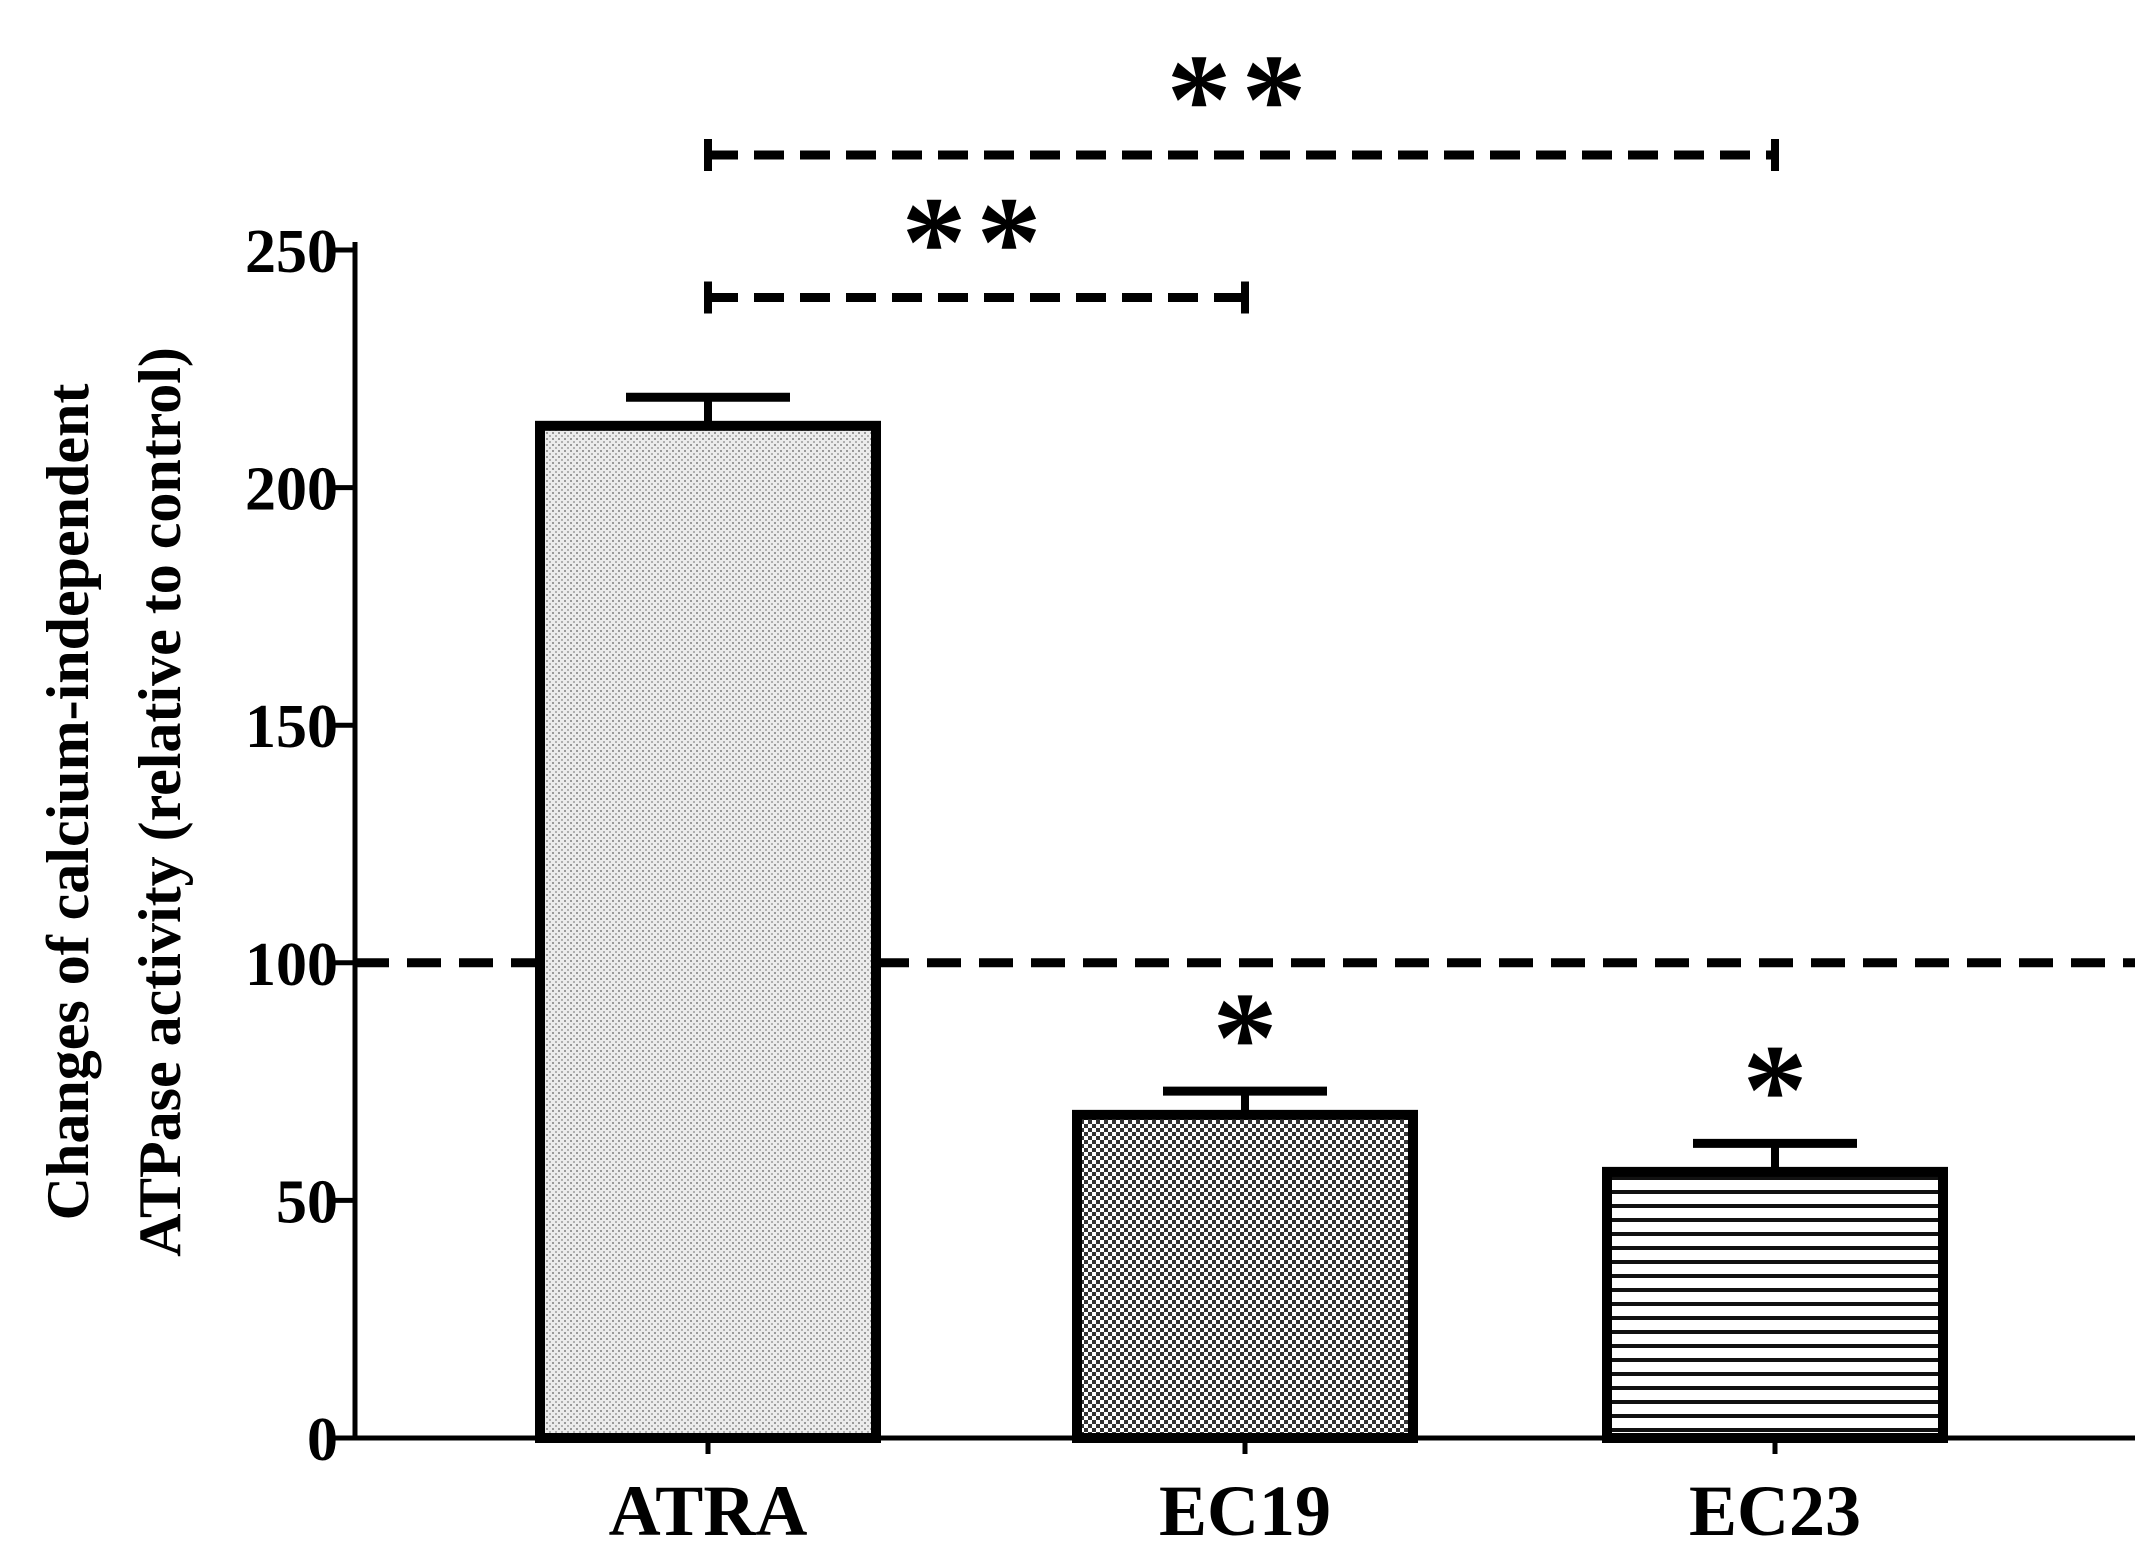 The image size is (2156, 1556). I want to click on y-tick-label: 250, so click(291, 252).